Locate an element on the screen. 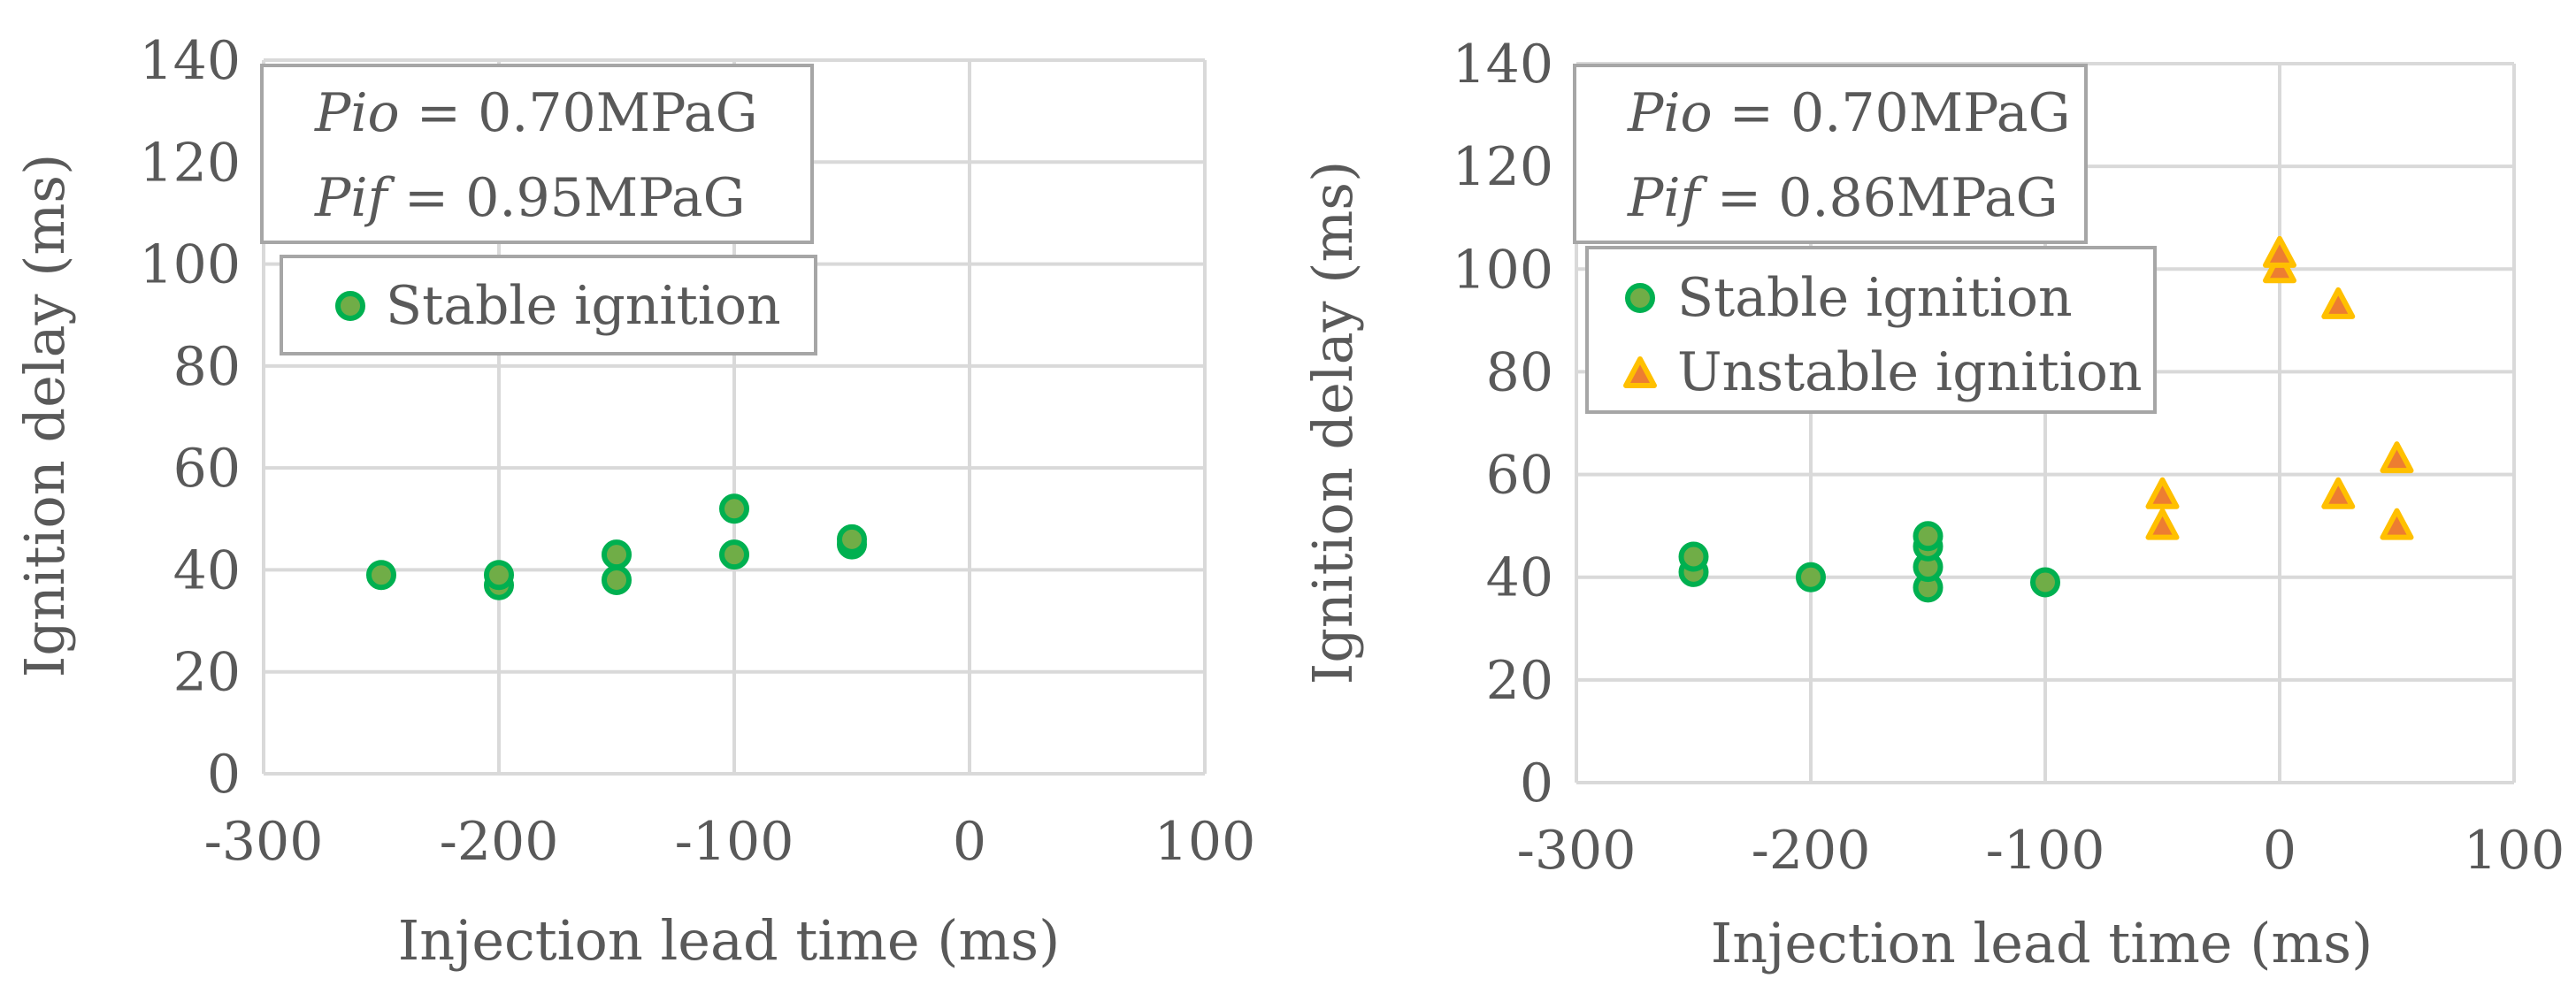 This screenshot has width=2576, height=986. legend: Stable ignition Unstable ignition is located at coordinates (1871, 330).